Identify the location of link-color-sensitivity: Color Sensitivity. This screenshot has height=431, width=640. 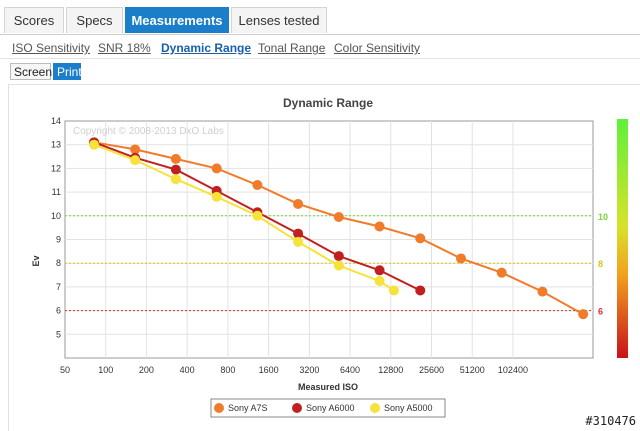
(377, 48).